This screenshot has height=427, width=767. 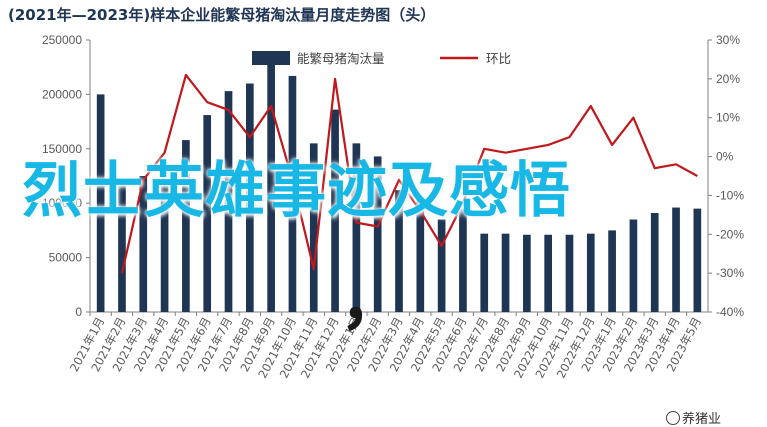 I want to click on y-right-tick-label: 0%, so click(x=725, y=157).